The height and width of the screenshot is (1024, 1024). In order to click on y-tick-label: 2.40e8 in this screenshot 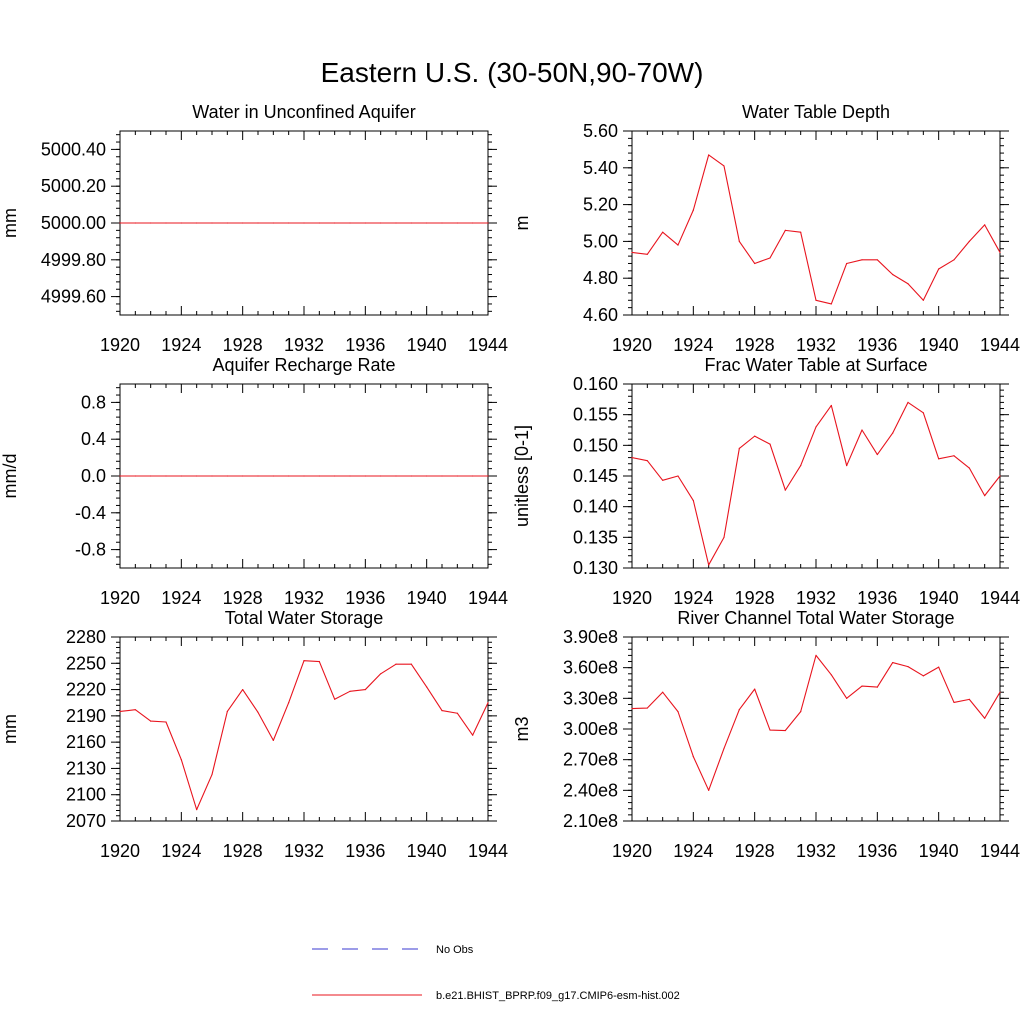, I will do `click(590, 790)`.